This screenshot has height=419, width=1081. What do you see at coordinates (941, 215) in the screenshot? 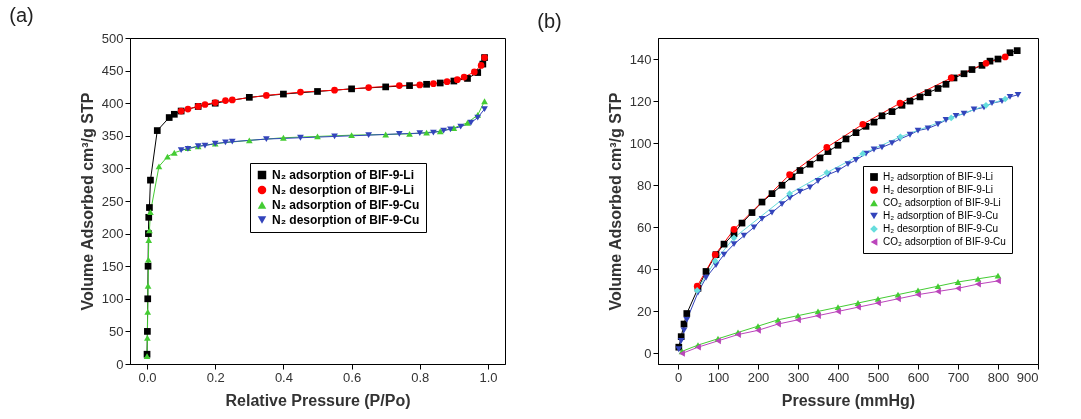
I see `legend-label: H₂ adsorption of BIF-9-Cu` at bounding box center [941, 215].